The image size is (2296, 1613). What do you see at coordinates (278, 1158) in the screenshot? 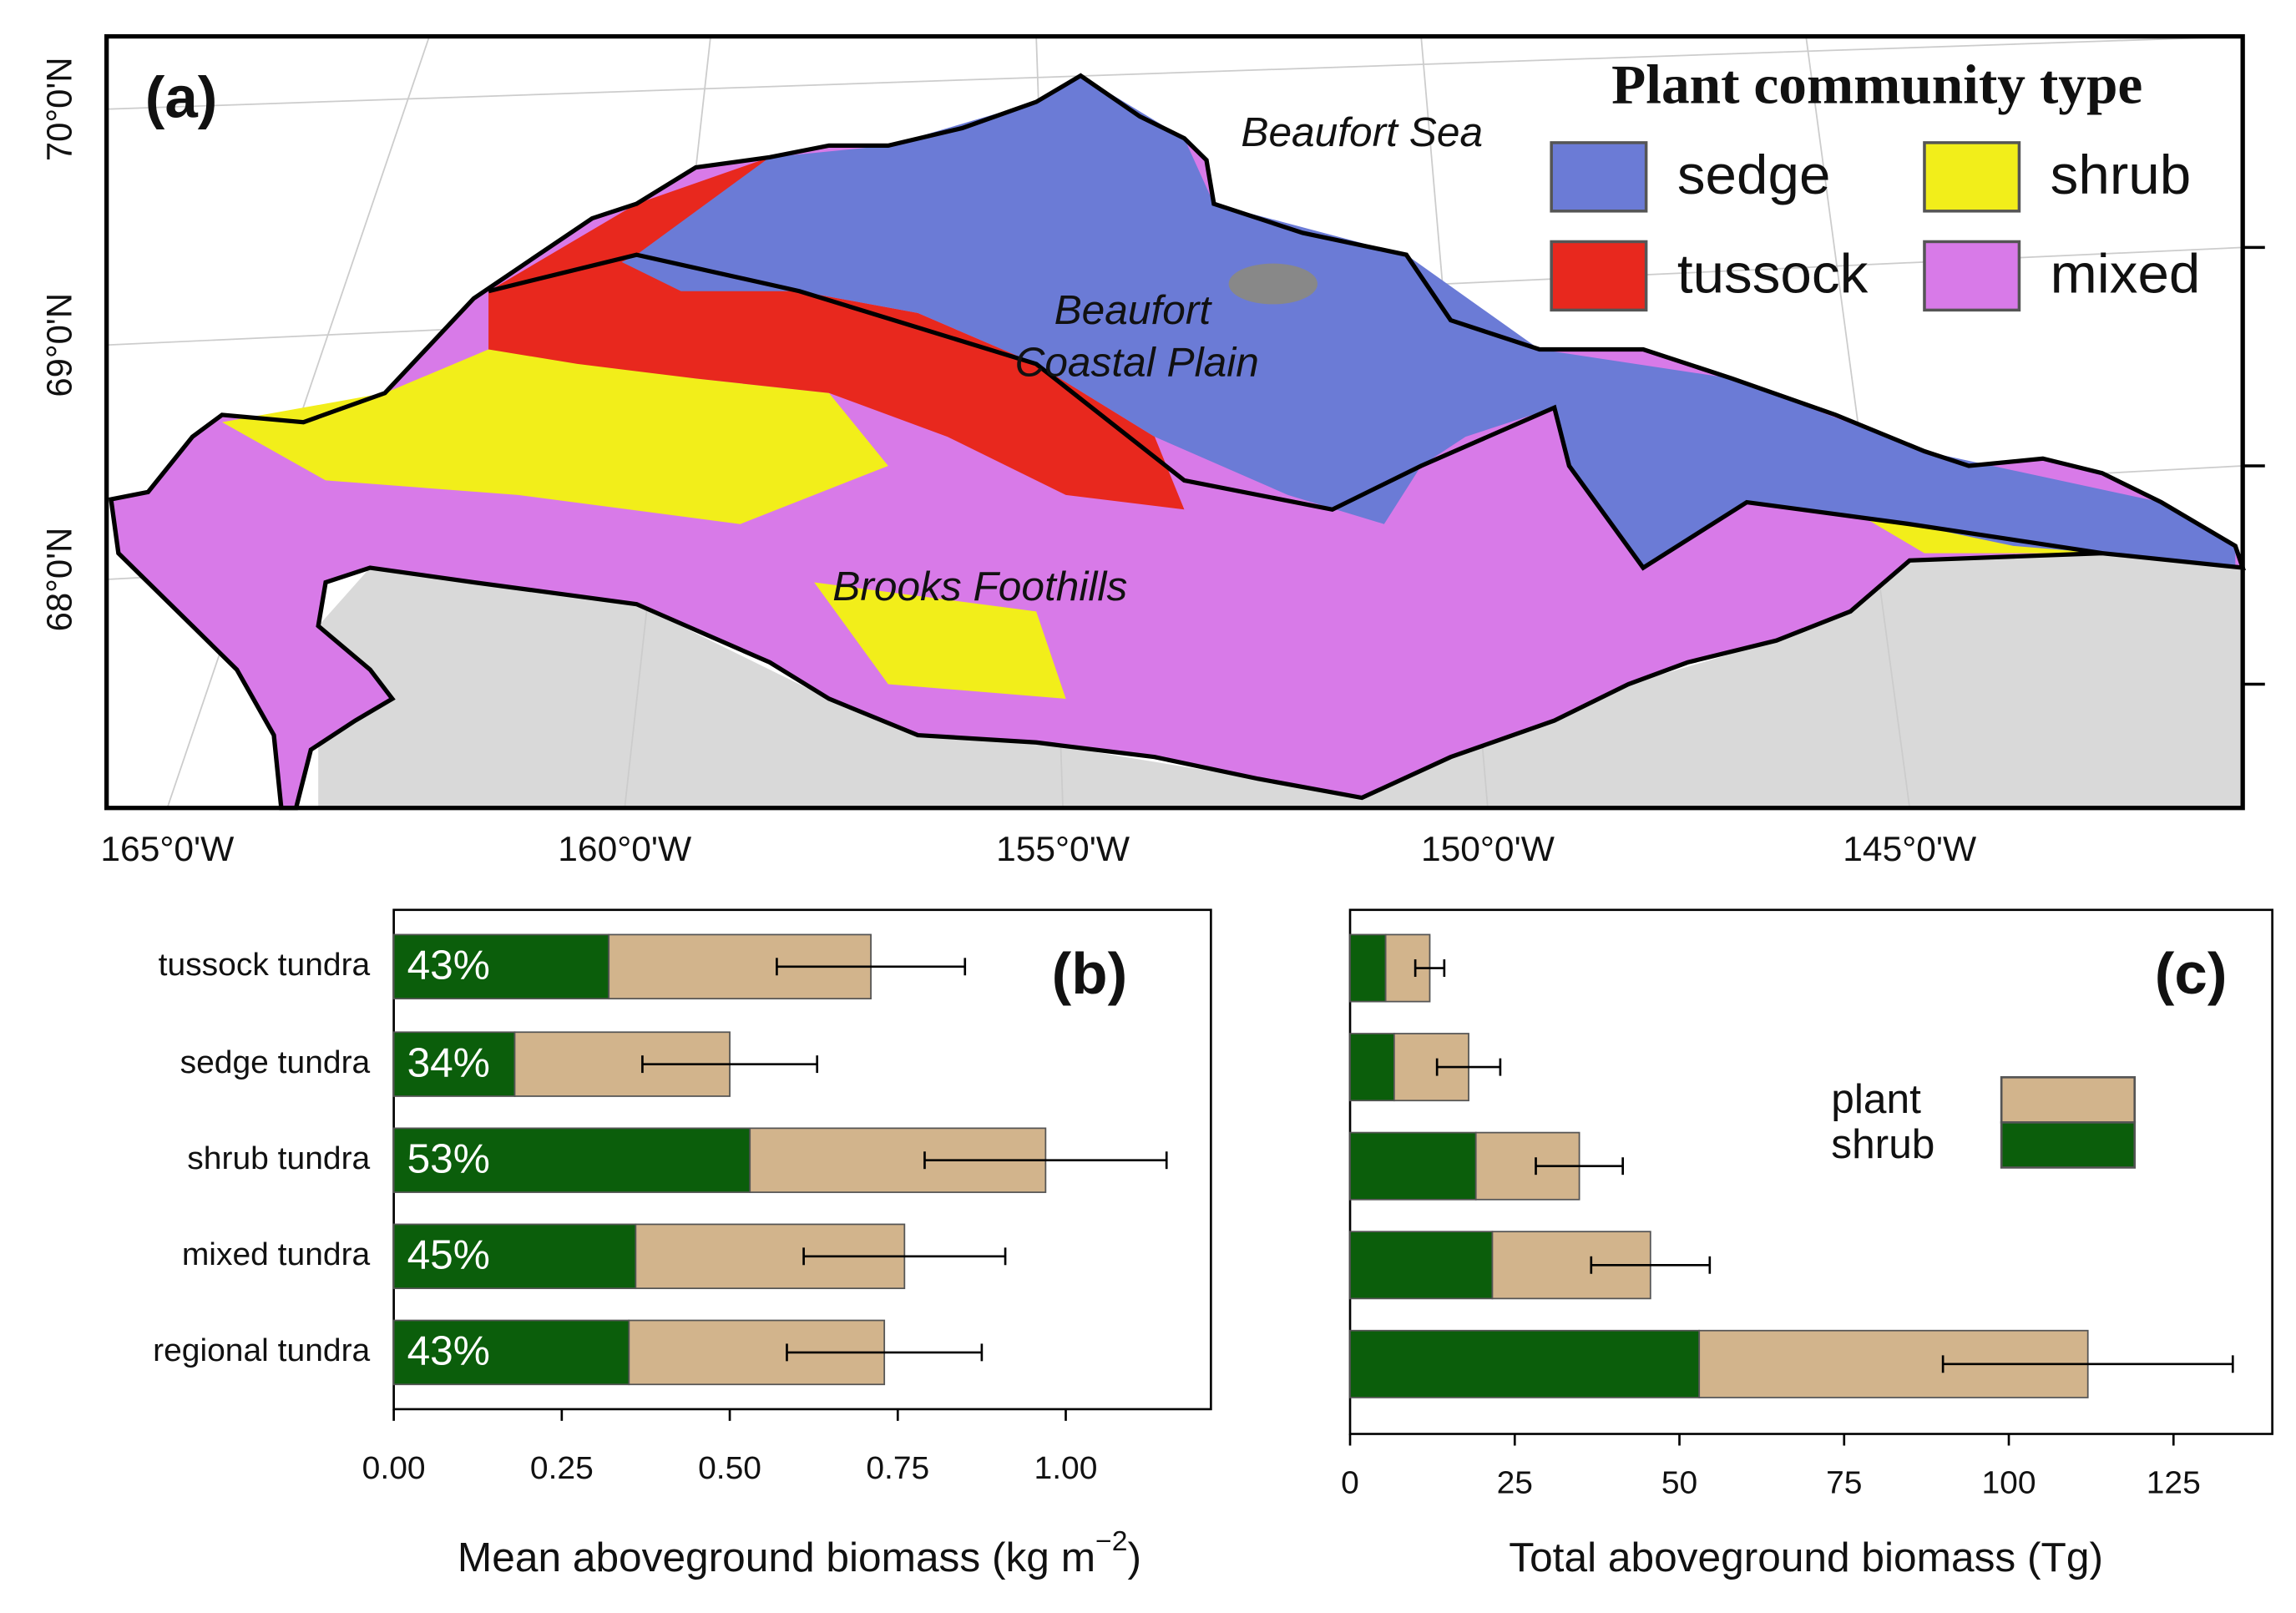
I see `category-label: shrub tundra` at bounding box center [278, 1158].